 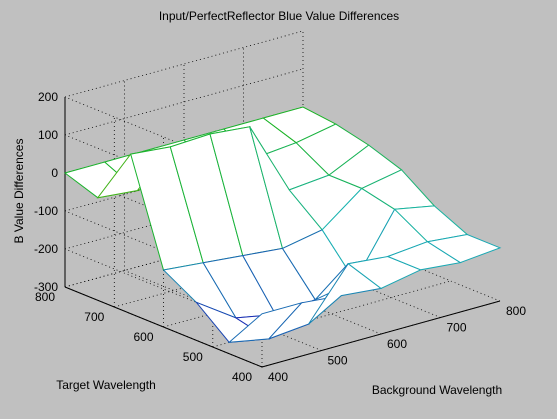 I want to click on z-tick-label: -100, so click(x=46, y=211).